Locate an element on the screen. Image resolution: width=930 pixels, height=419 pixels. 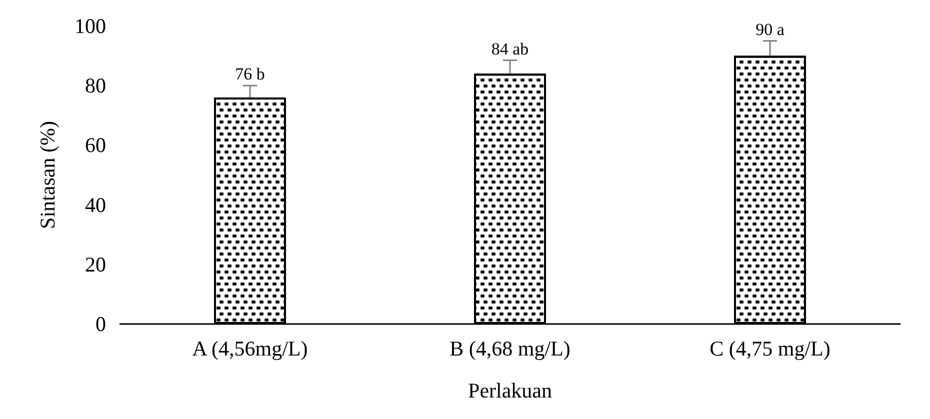
x-tick-label: B (4,68 mg/L) is located at coordinates (510, 348).